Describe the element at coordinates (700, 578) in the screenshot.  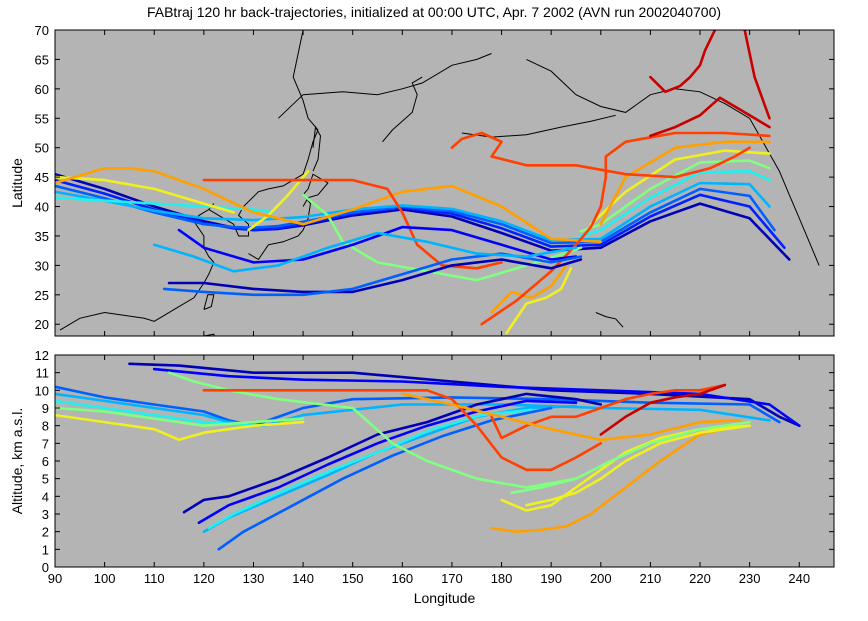
I see `alt-xtick-label: 220` at that location.